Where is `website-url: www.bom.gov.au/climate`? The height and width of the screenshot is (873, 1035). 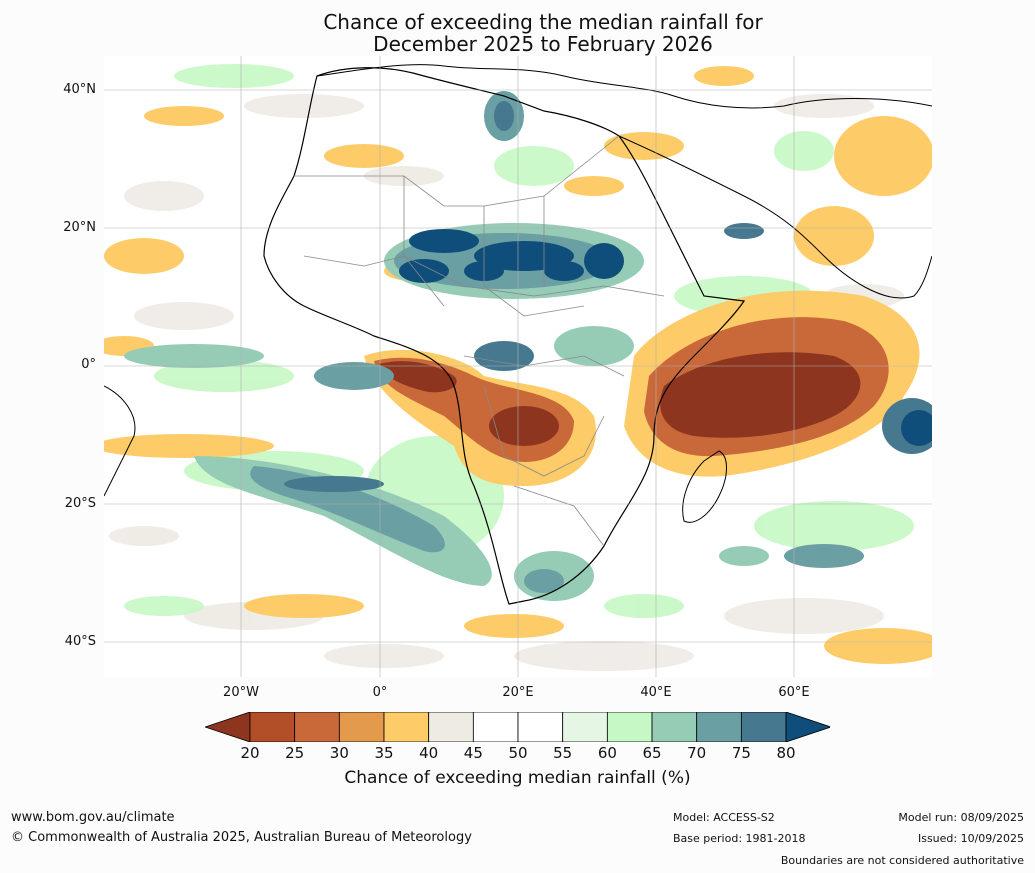 website-url: www.bom.gov.au/climate is located at coordinates (93, 817).